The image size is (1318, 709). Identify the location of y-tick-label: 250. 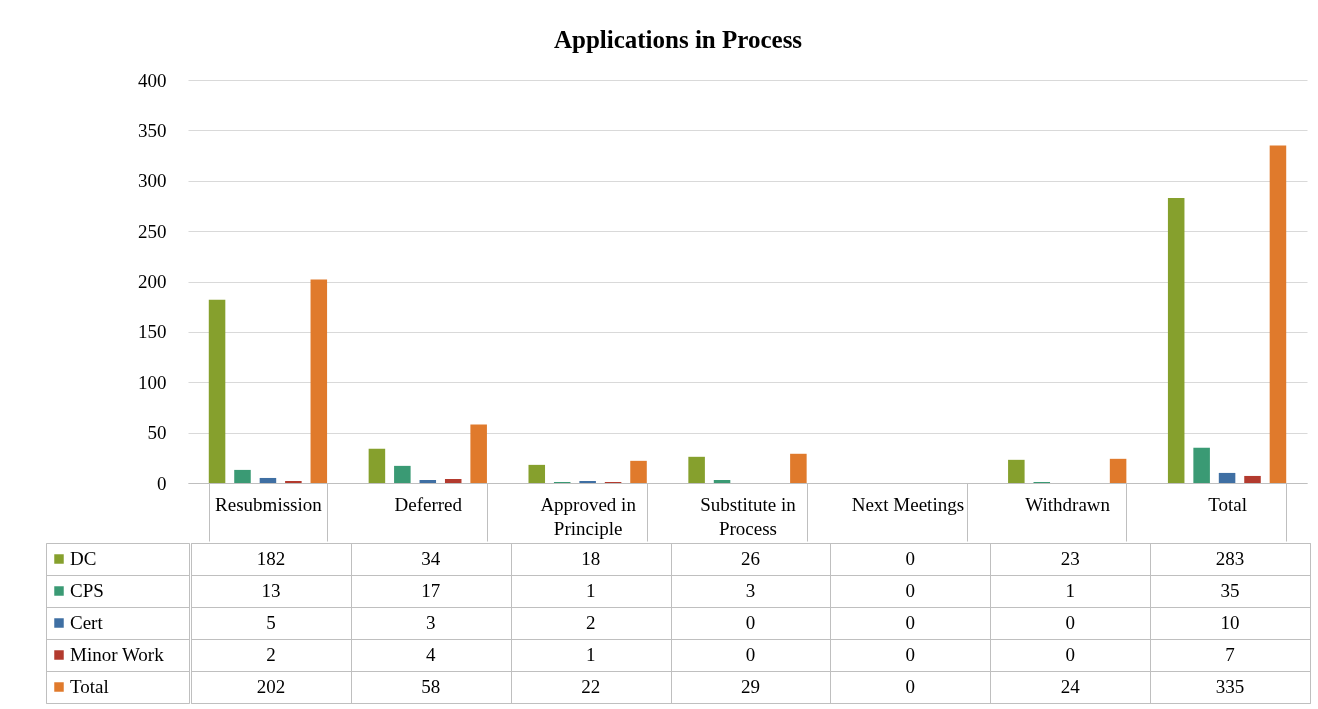
(152, 231).